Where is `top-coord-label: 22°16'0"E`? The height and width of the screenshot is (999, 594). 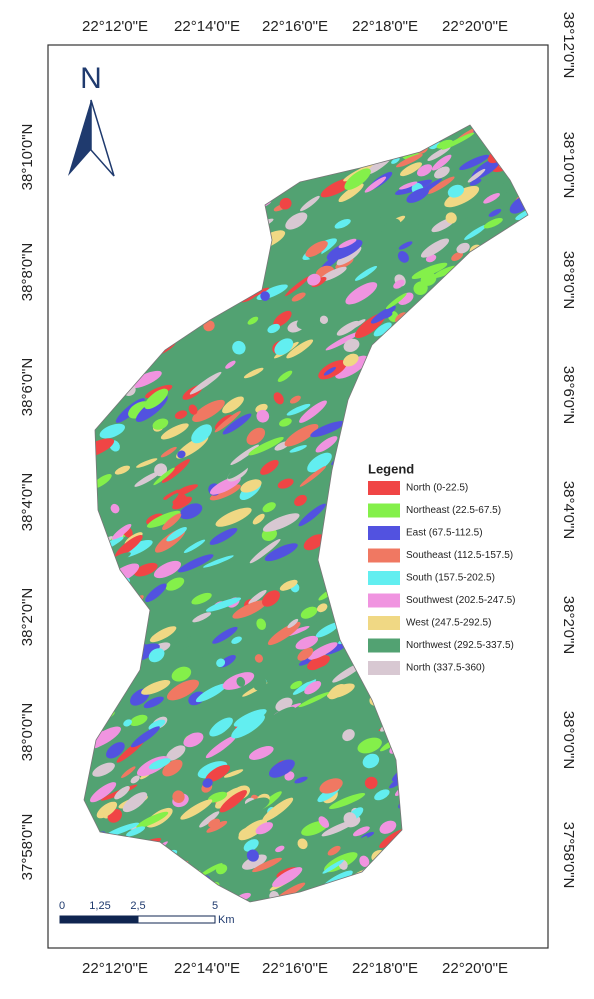 top-coord-label: 22°16'0"E is located at coordinates (295, 26).